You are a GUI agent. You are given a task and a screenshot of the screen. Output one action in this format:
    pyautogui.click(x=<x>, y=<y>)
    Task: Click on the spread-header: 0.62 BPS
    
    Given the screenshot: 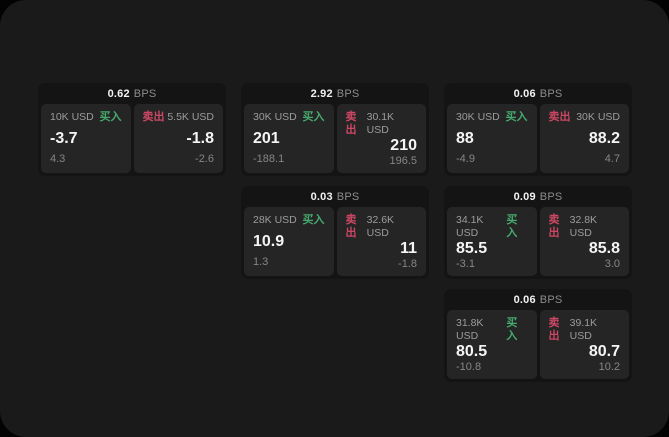 What is the action you would take?
    pyautogui.click(x=132, y=93)
    